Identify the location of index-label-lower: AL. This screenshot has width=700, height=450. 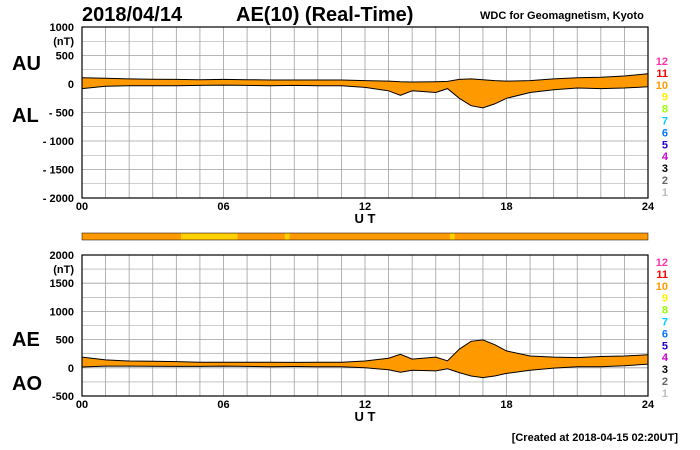
(25, 116).